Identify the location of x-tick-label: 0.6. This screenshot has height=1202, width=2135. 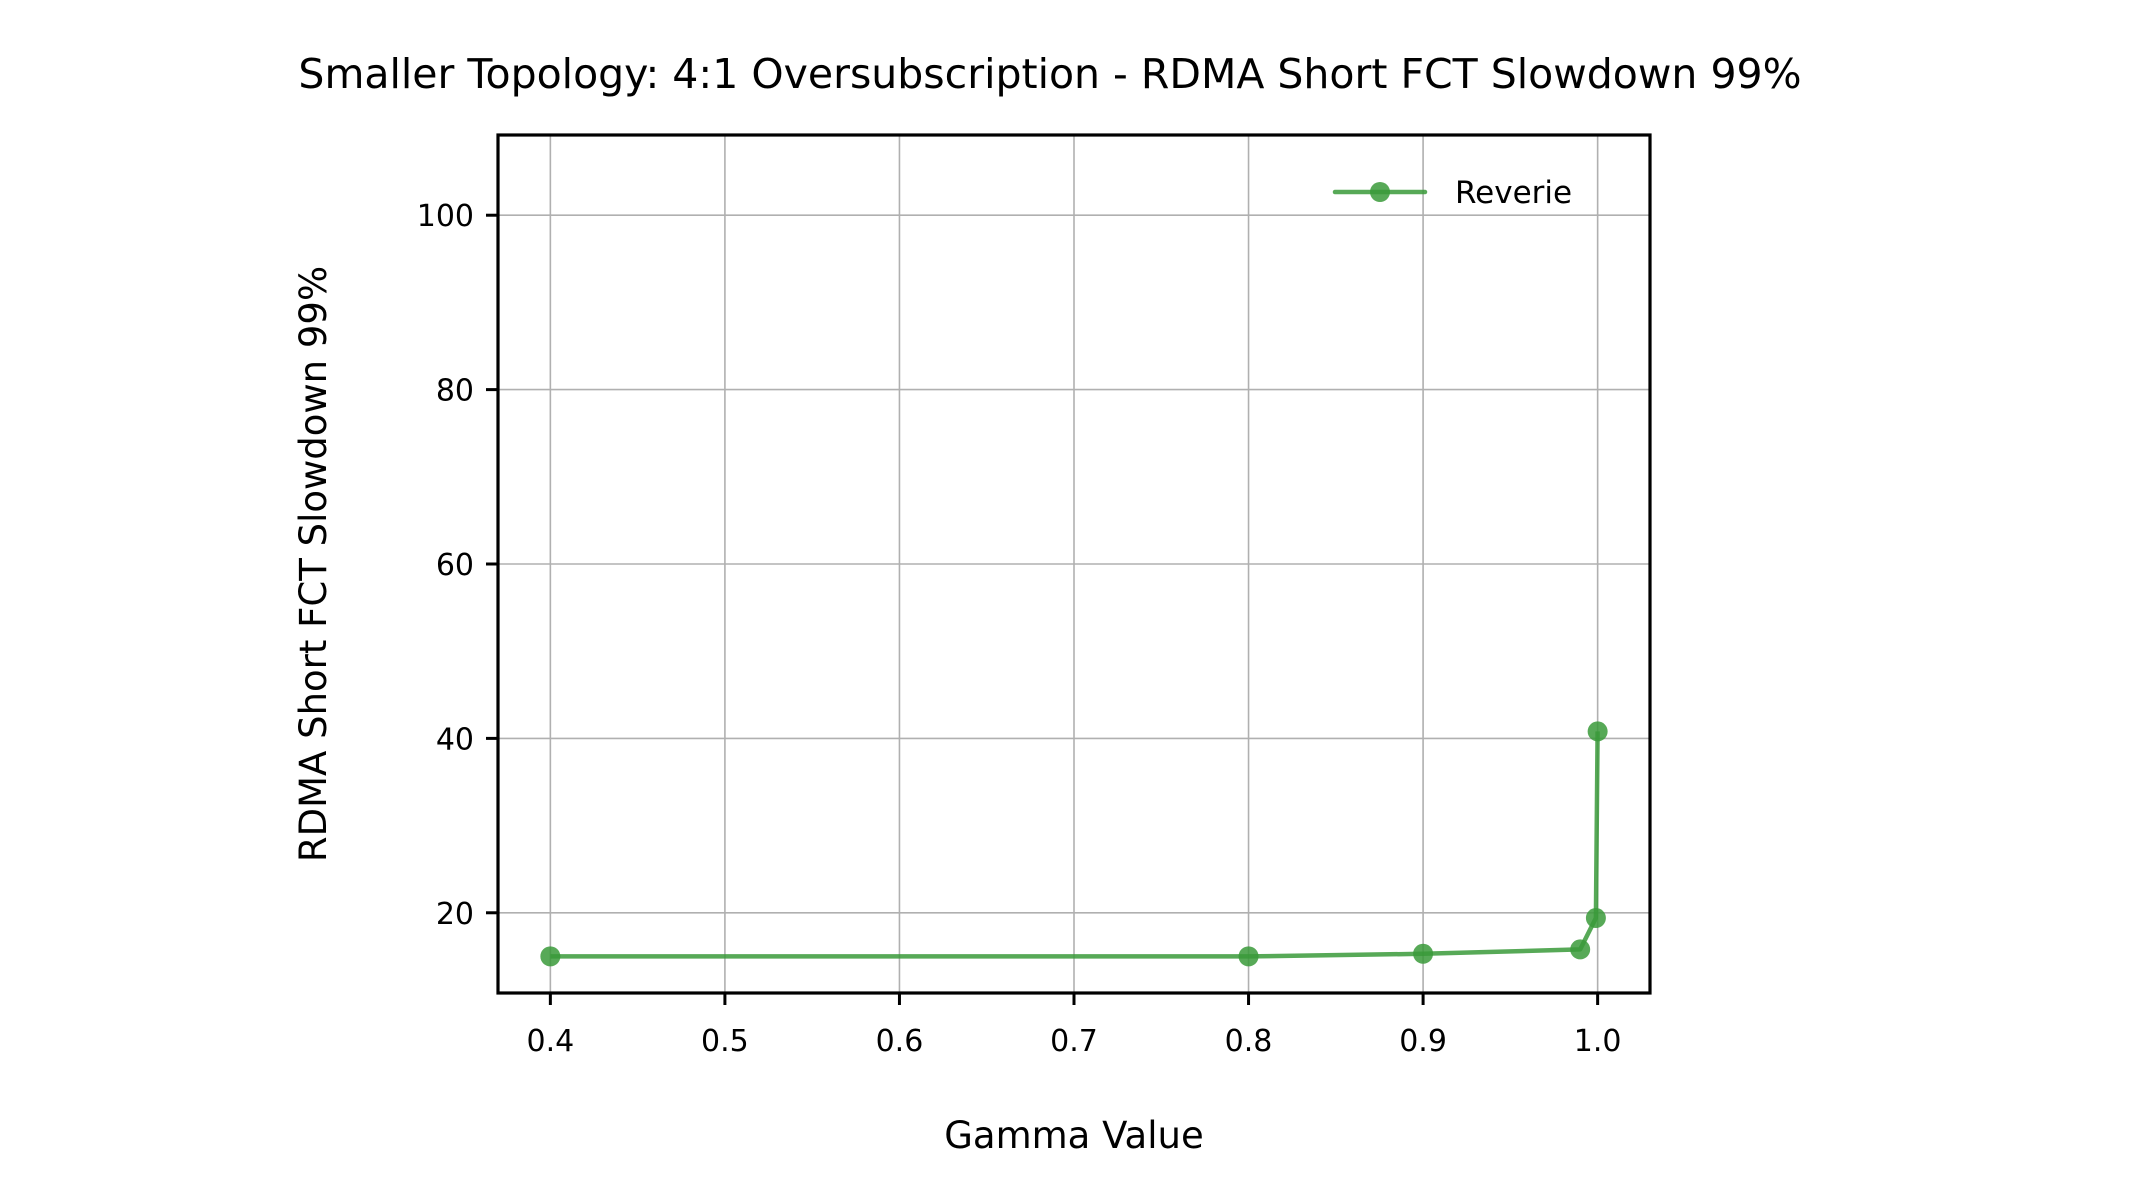
(900, 1041).